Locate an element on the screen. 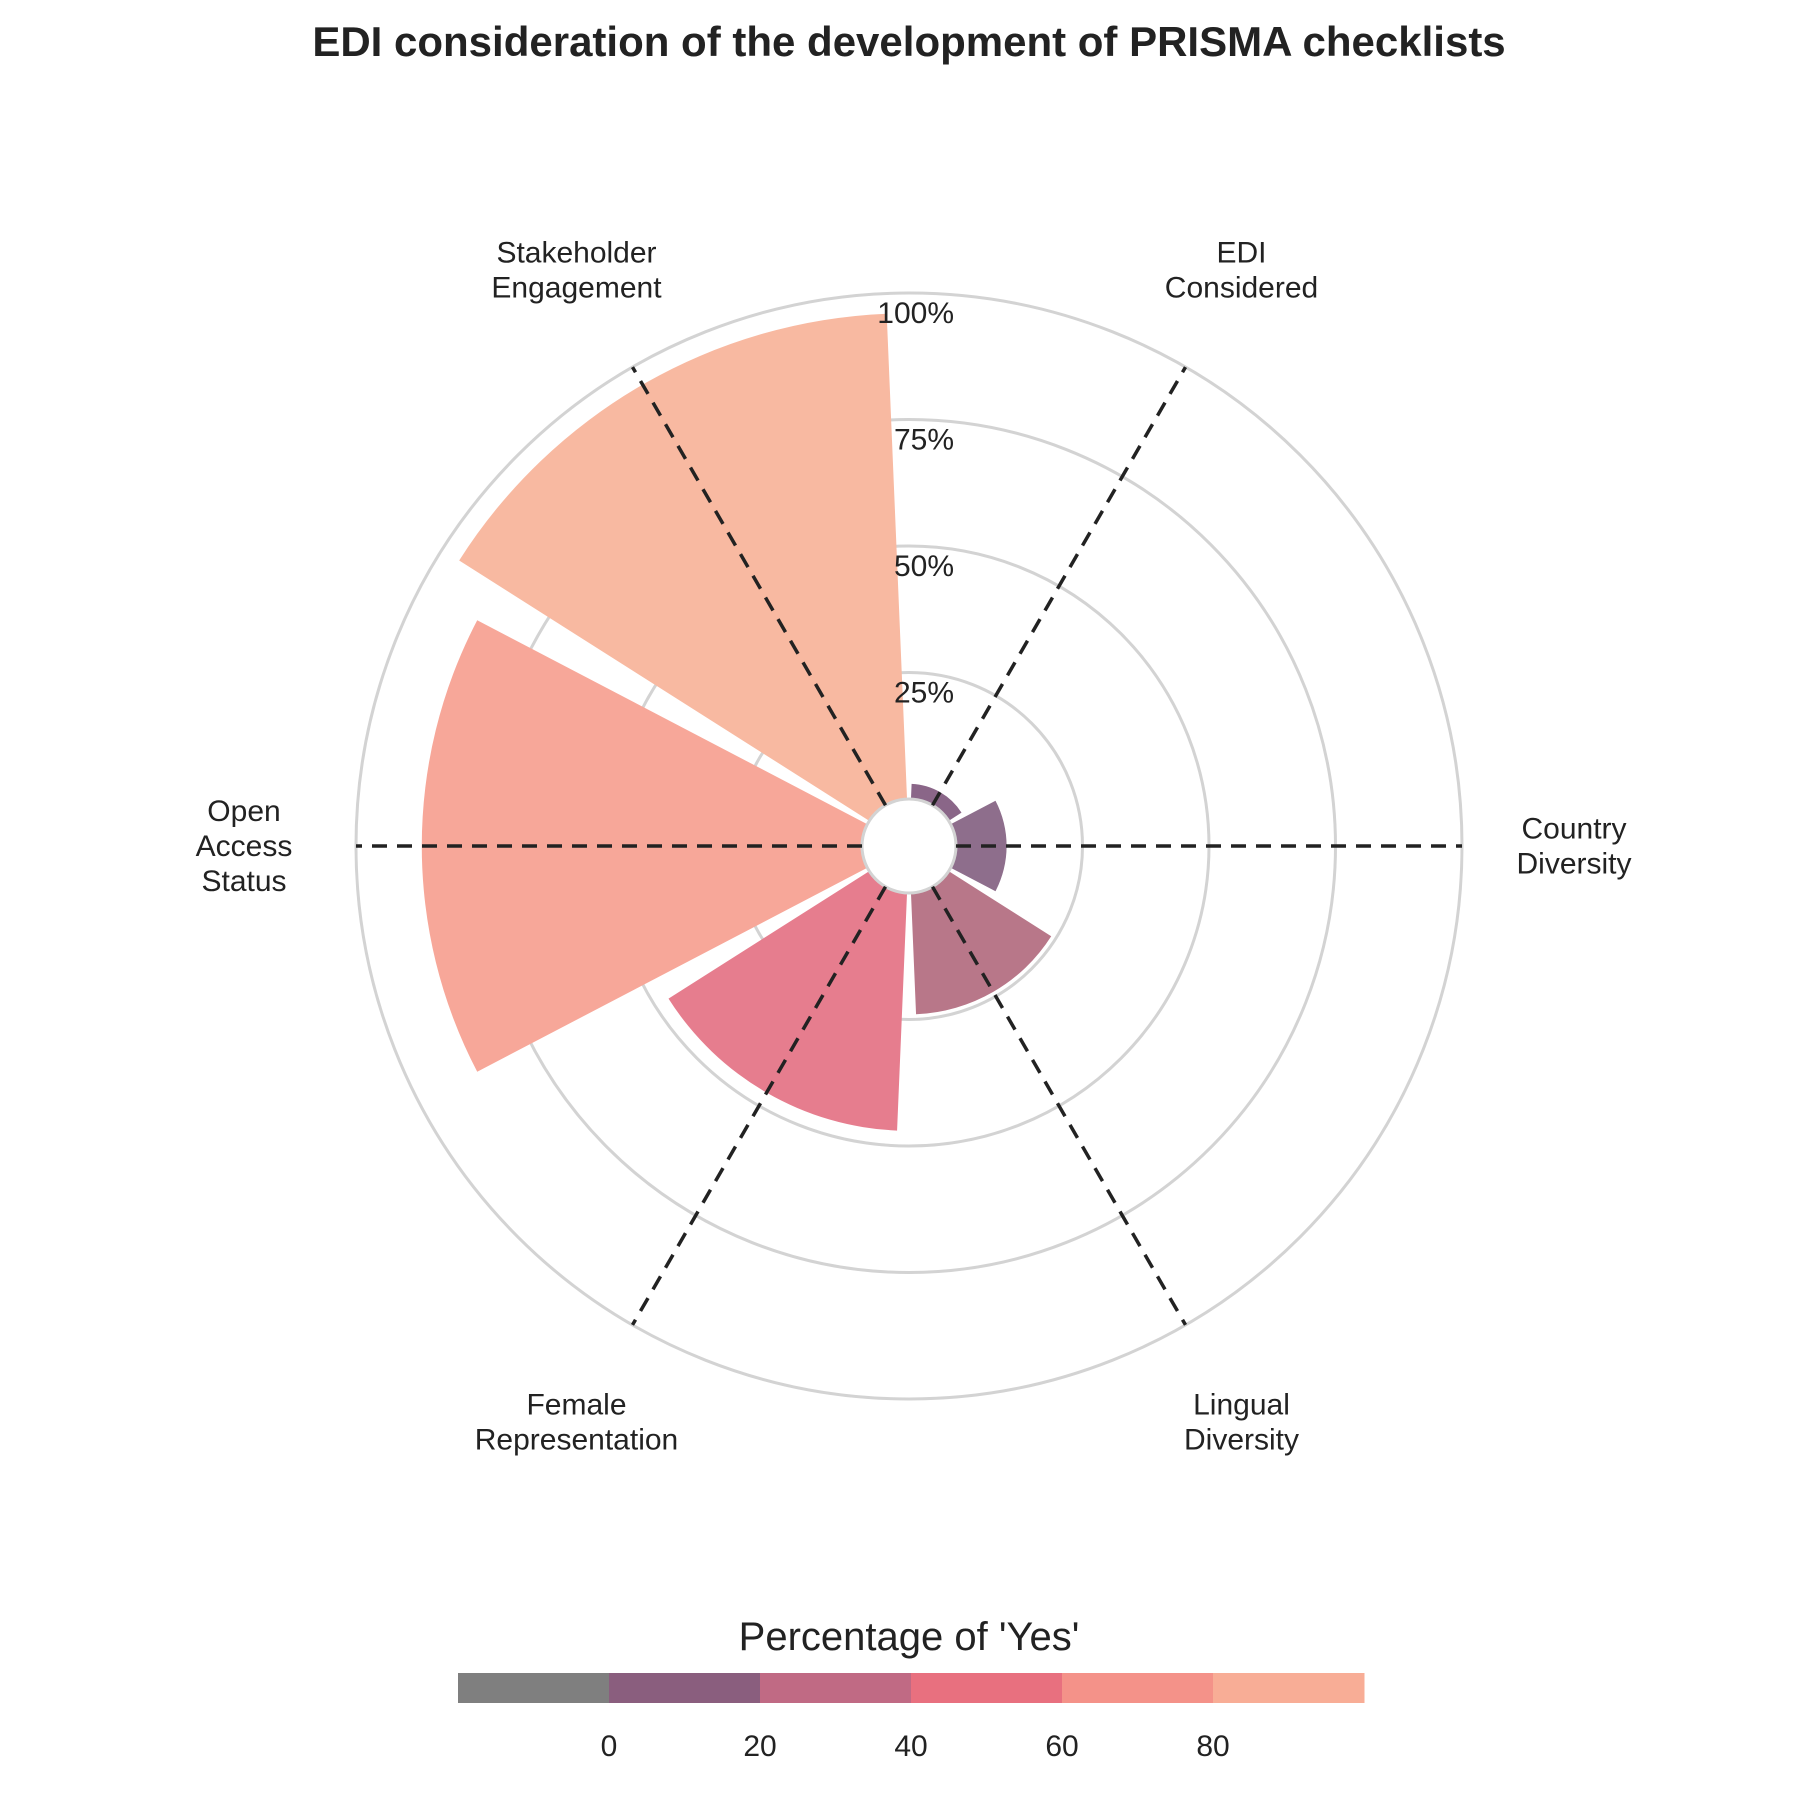 The image size is (1800, 1800). colorbar-tick-label: 40 is located at coordinates (910, 1746).